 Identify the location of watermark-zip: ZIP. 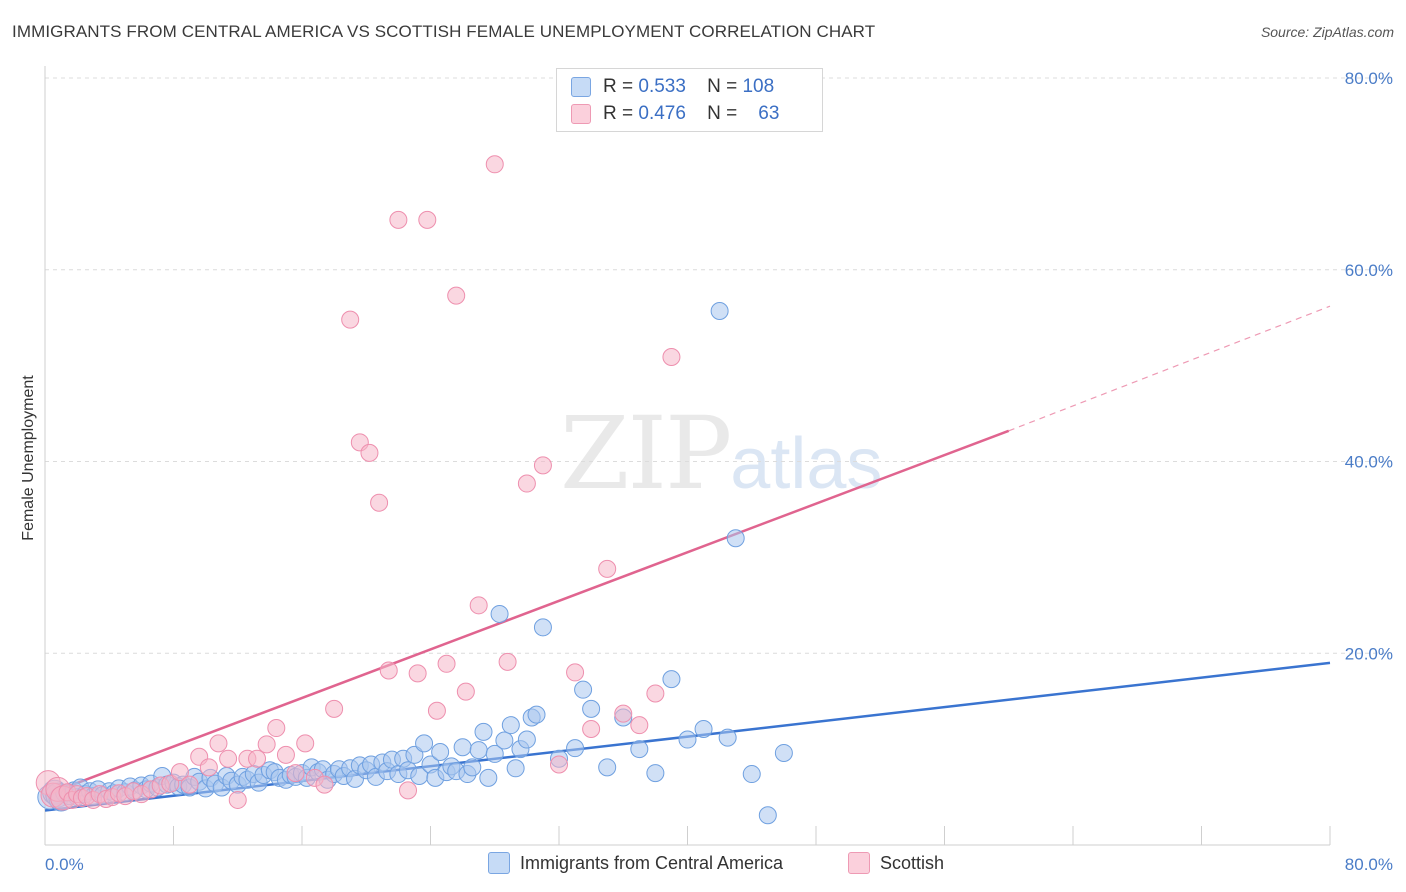
(646, 453).